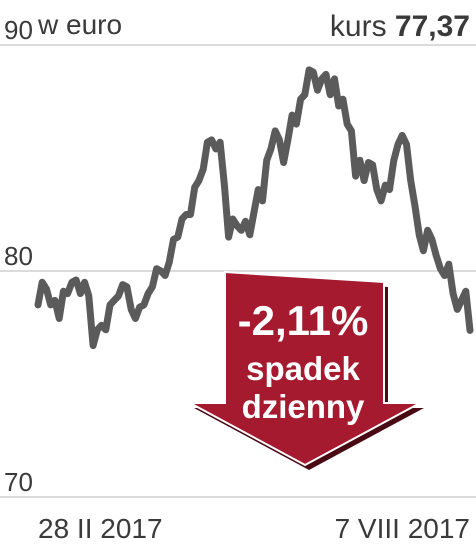  What do you see at coordinates (402, 528) in the screenshot?
I see `x-tick-label: 7 VIII 2017` at bounding box center [402, 528].